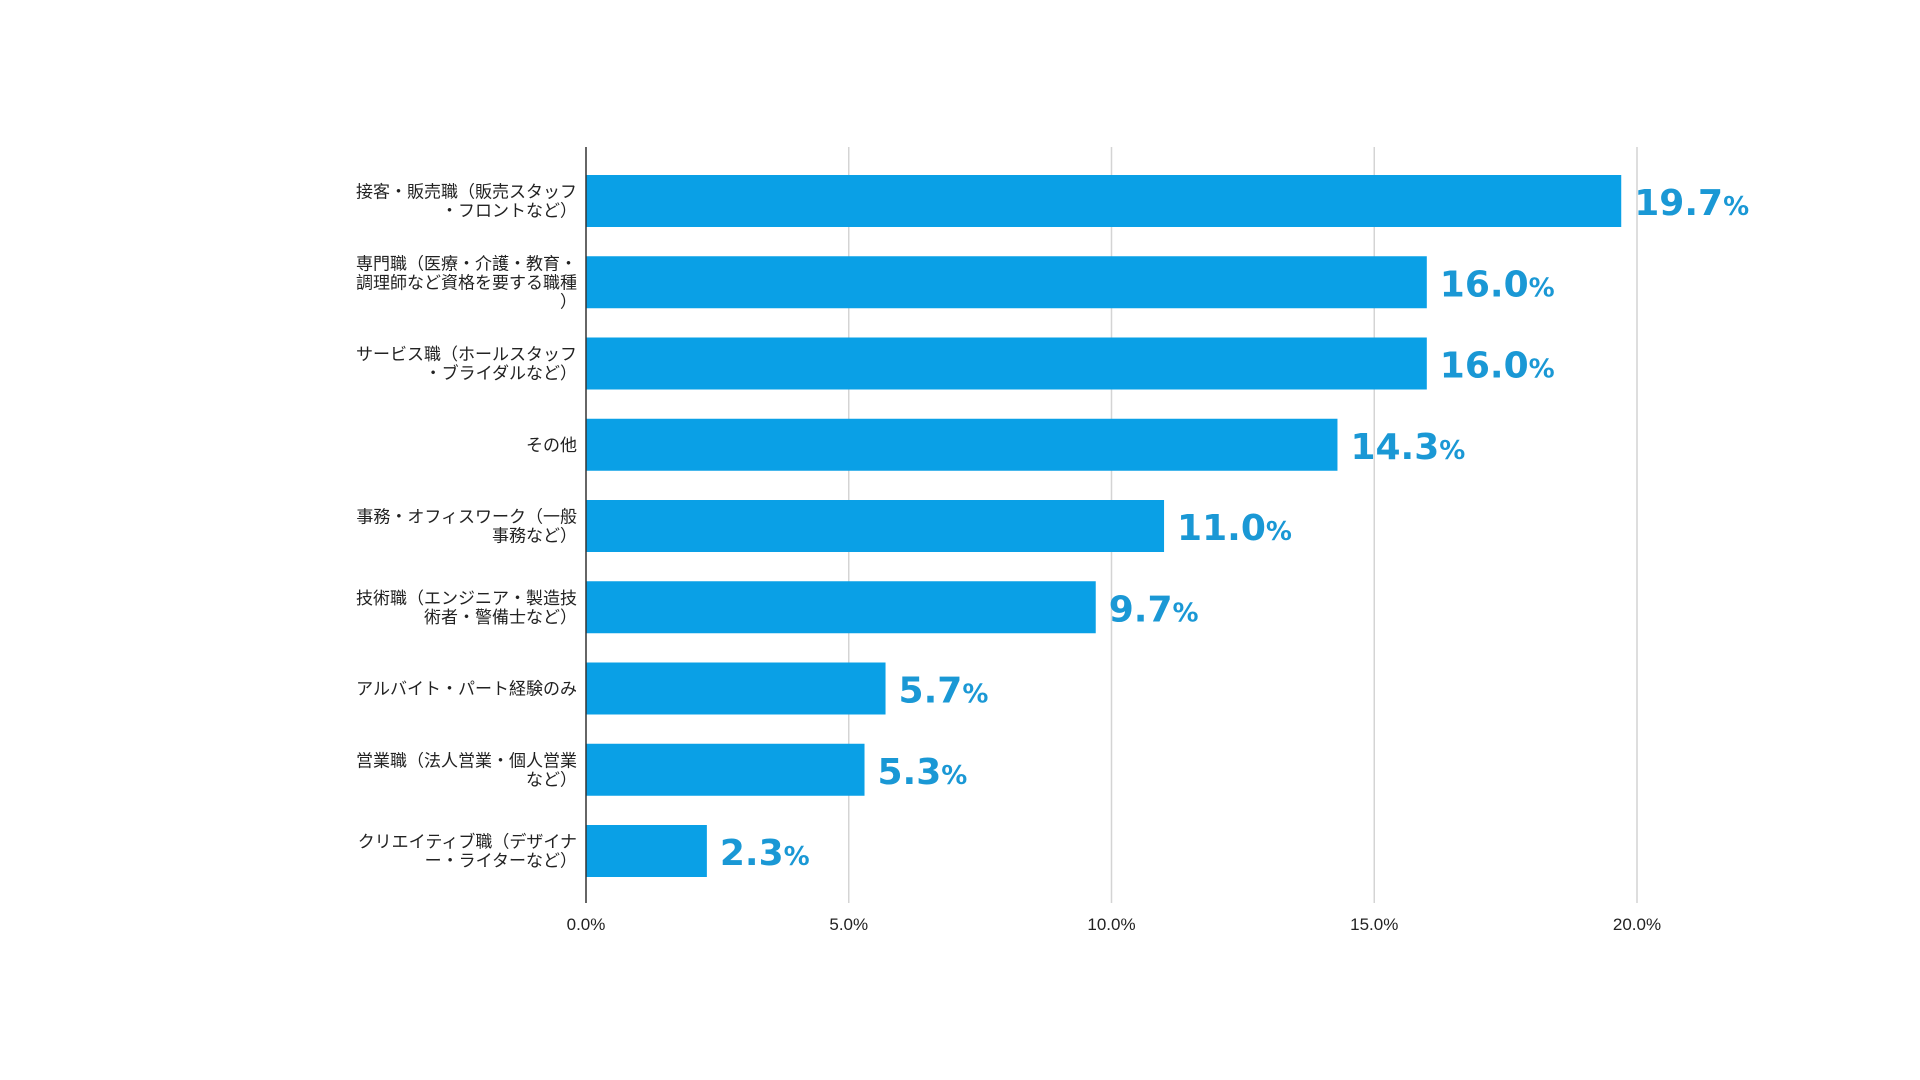 The height and width of the screenshot is (1080, 1920). What do you see at coordinates (923, 772) in the screenshot?
I see `value-label: 5.3%` at bounding box center [923, 772].